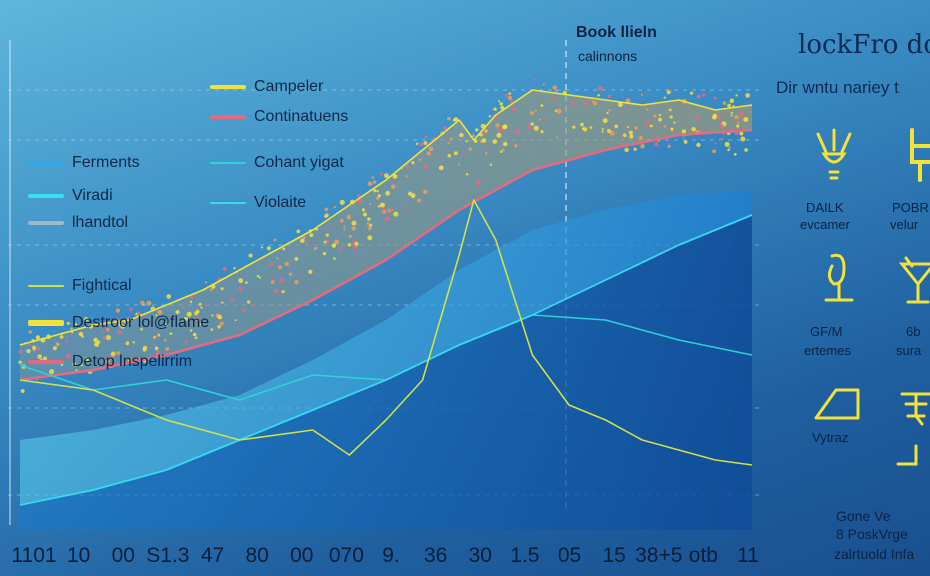 This screenshot has height=576, width=930. I want to click on x-tick-label: S1.3, so click(167, 555).